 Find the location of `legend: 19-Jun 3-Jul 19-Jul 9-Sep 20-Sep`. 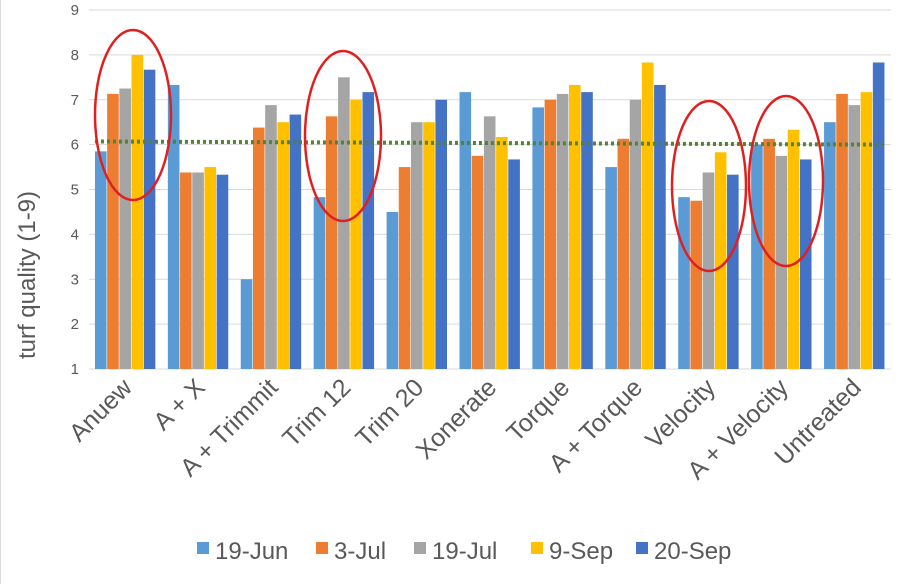

legend: 19-Jun 3-Jul 19-Jul 9-Sep 20-Sep is located at coordinates (464, 551).